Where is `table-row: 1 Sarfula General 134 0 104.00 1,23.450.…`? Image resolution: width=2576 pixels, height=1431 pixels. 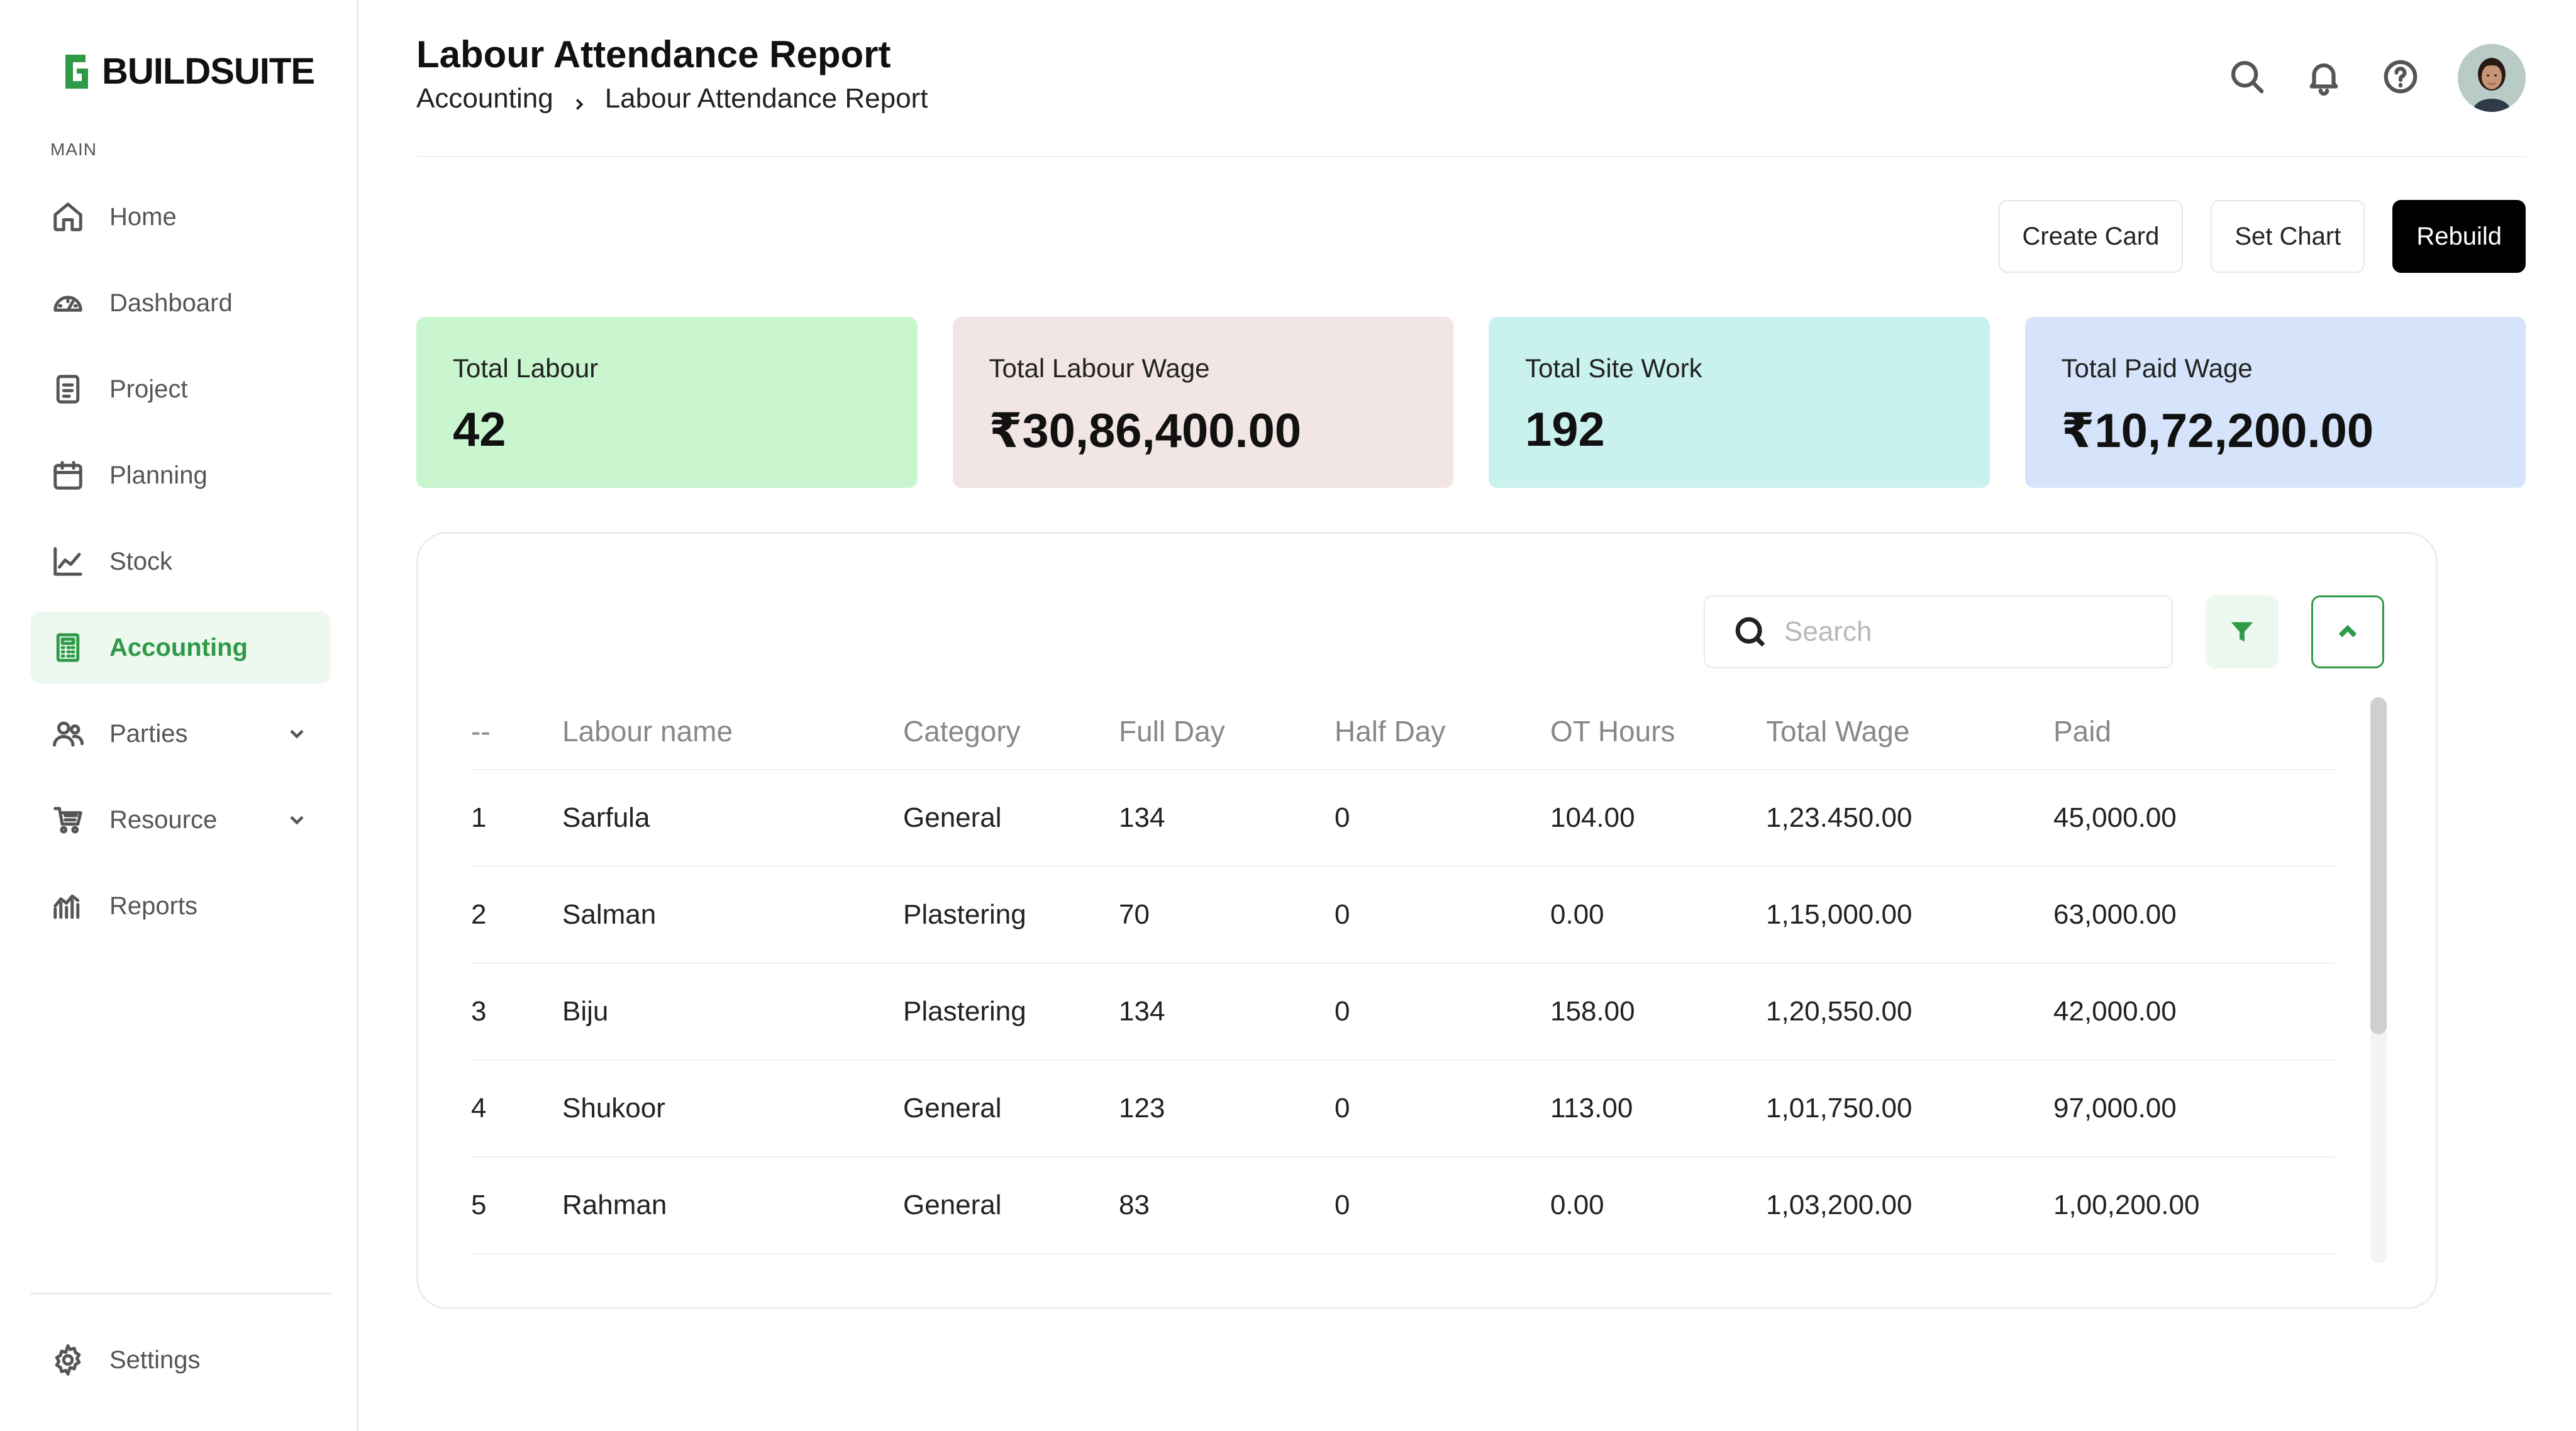
table-row: 1 Sarfula General 134 0 104.00 1,23.450.… is located at coordinates (1403, 818).